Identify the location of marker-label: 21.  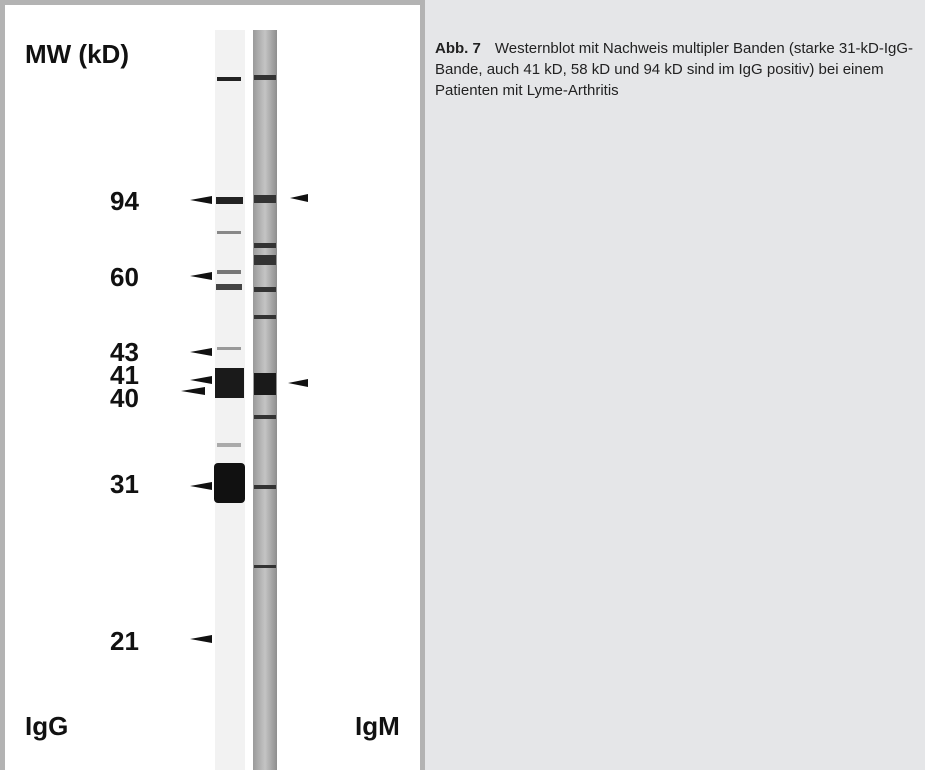
(124, 641).